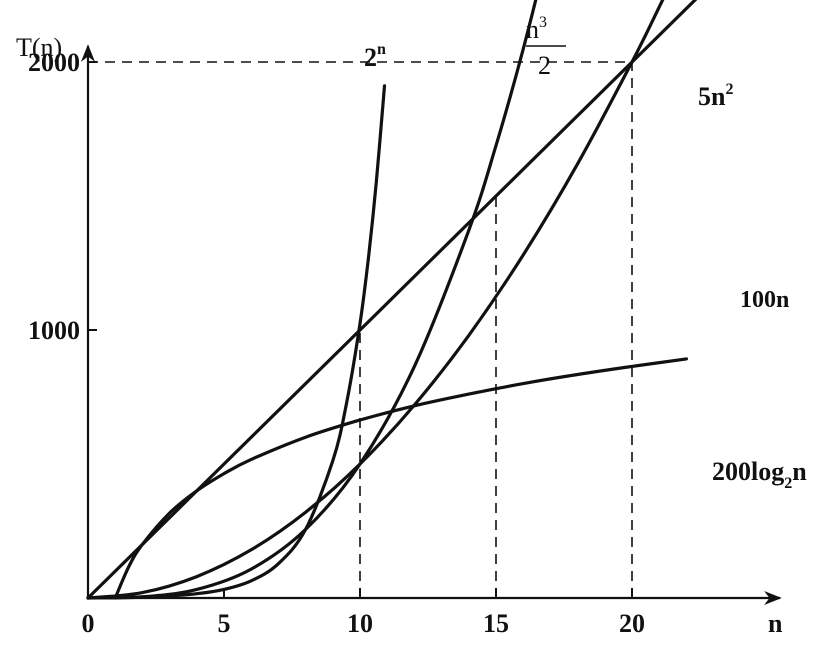 The image size is (834, 648). Describe the element at coordinates (375, 56) in the screenshot. I see `series-label-exp: 2n` at that location.